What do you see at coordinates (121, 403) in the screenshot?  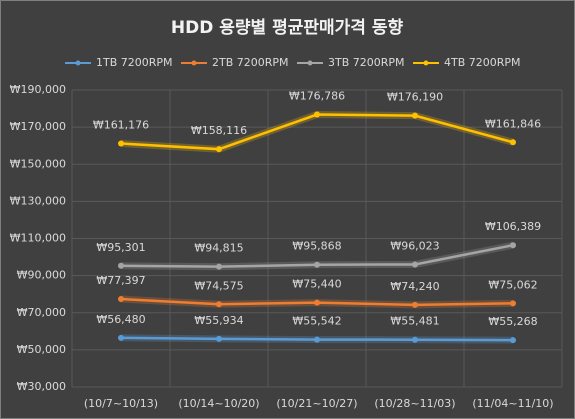 I see `x-tick-label: (10/7~10/13)` at bounding box center [121, 403].